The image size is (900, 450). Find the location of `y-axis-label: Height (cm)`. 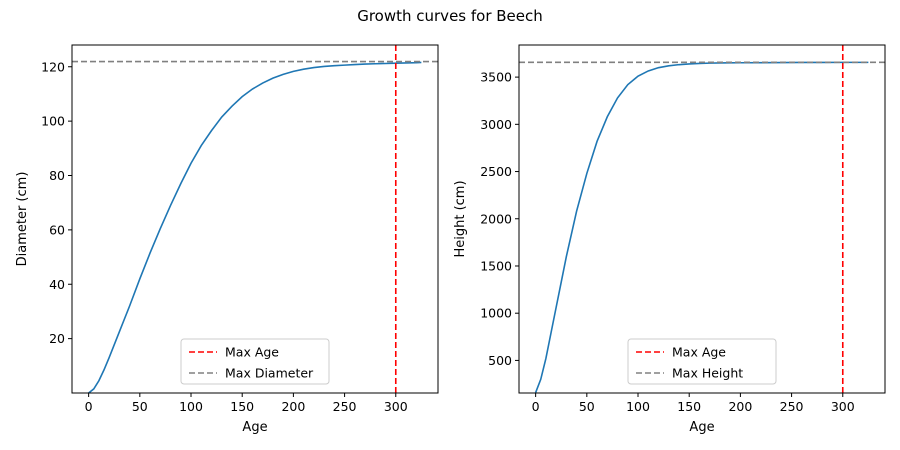

y-axis-label: Height (cm) is located at coordinates (460, 218).